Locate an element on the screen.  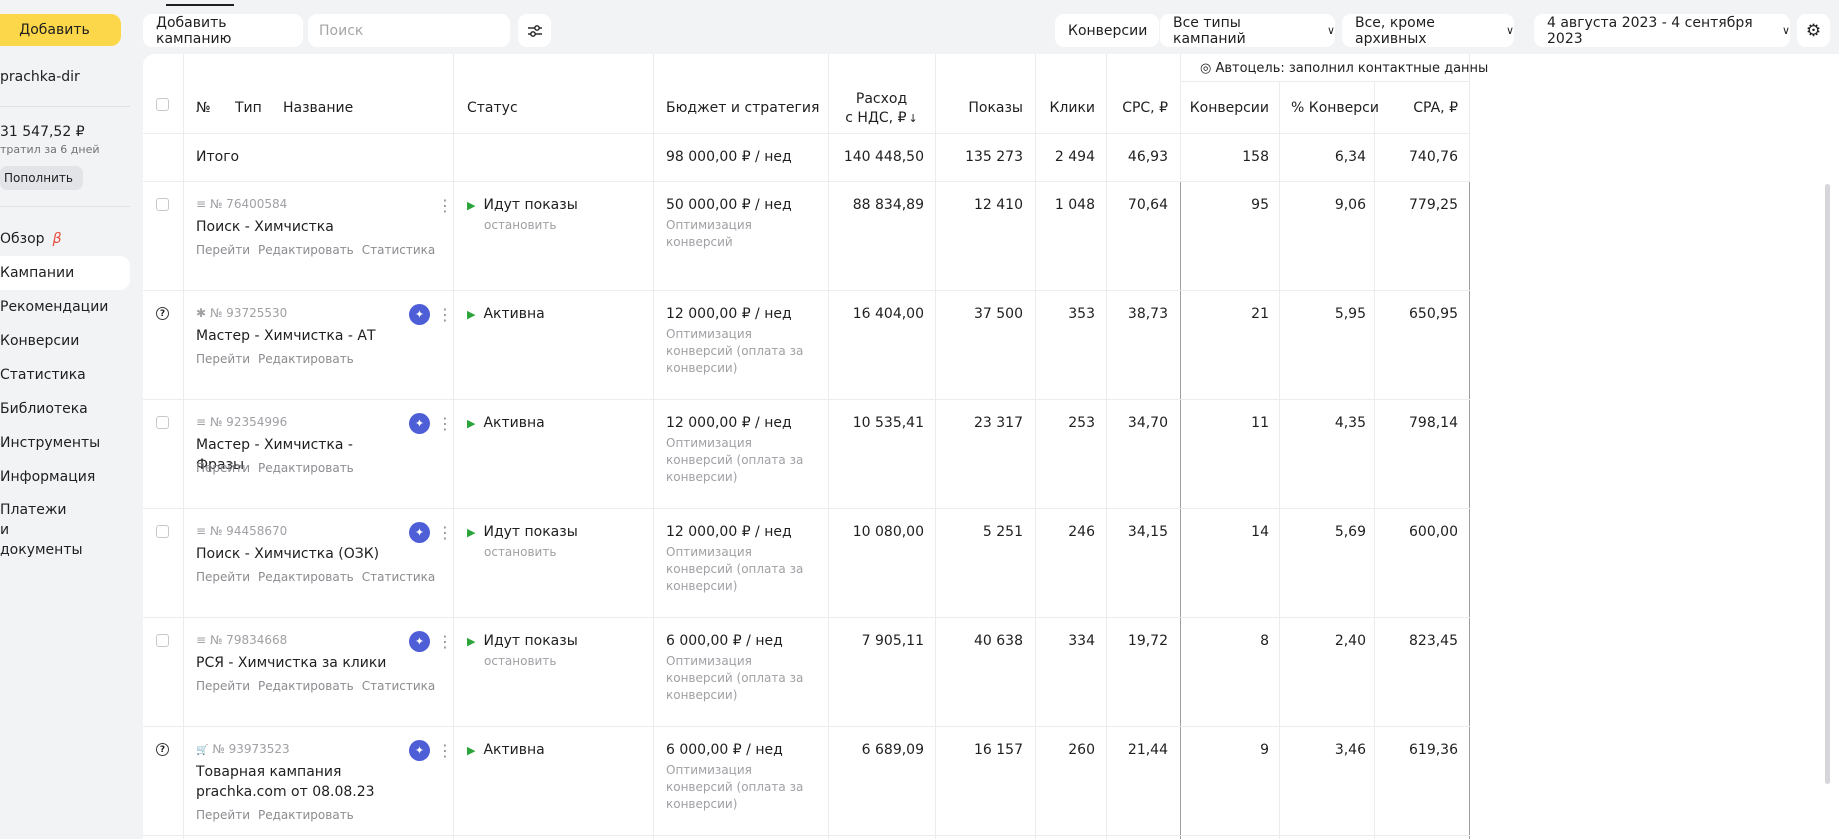
search-input: Поиск is located at coordinates (409, 30).